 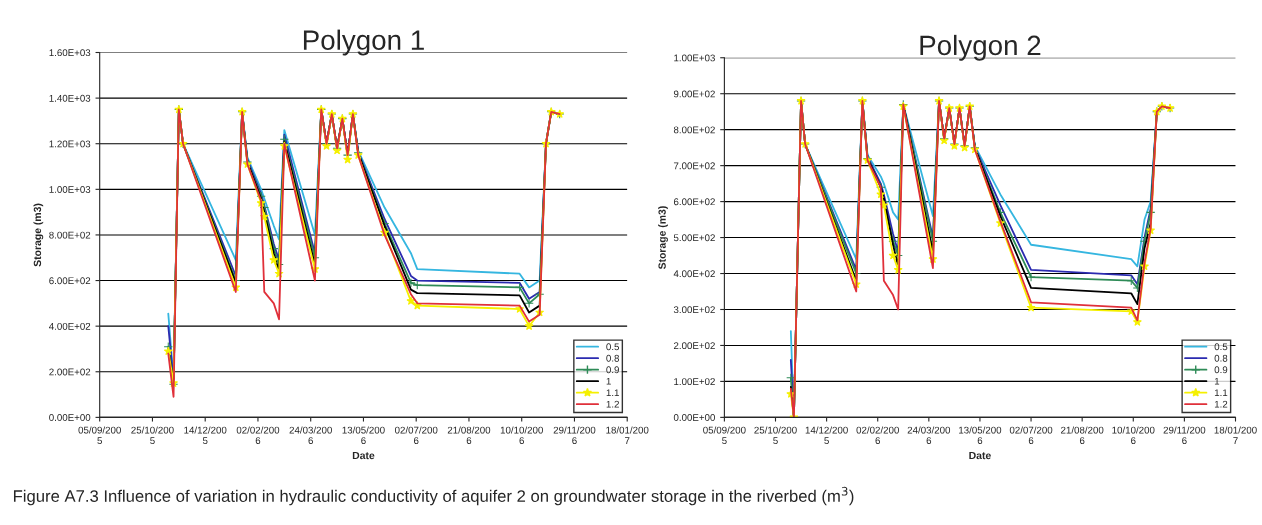 What do you see at coordinates (70, 53) in the screenshot?
I see `y-tick-label: 1.60E+03` at bounding box center [70, 53].